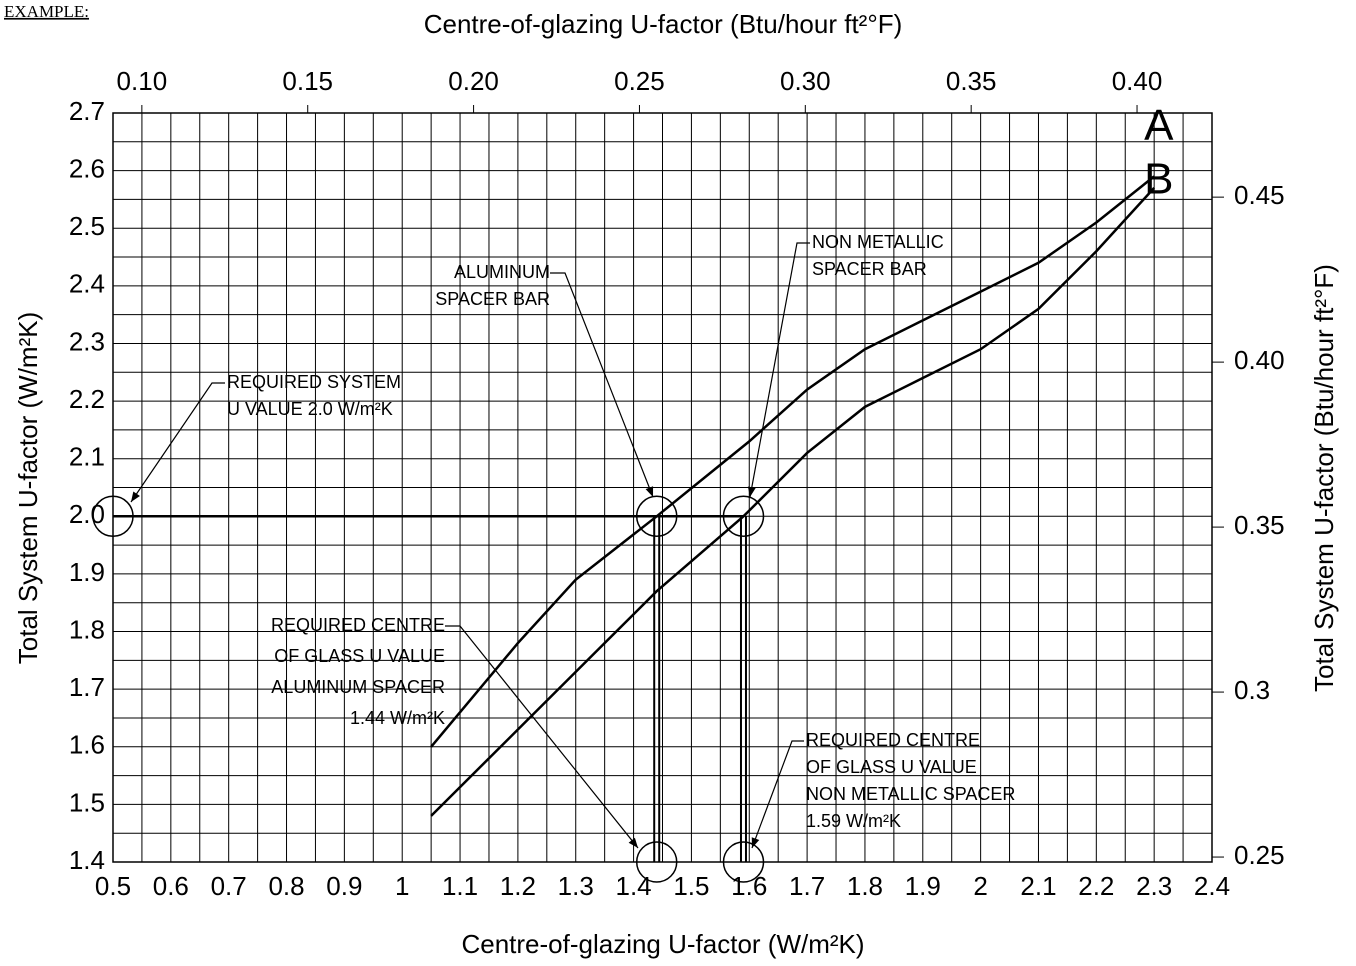 Image resolution: width=1356 pixels, height=966 pixels. I want to click on y-tick-label: 2.2, so click(87, 399).